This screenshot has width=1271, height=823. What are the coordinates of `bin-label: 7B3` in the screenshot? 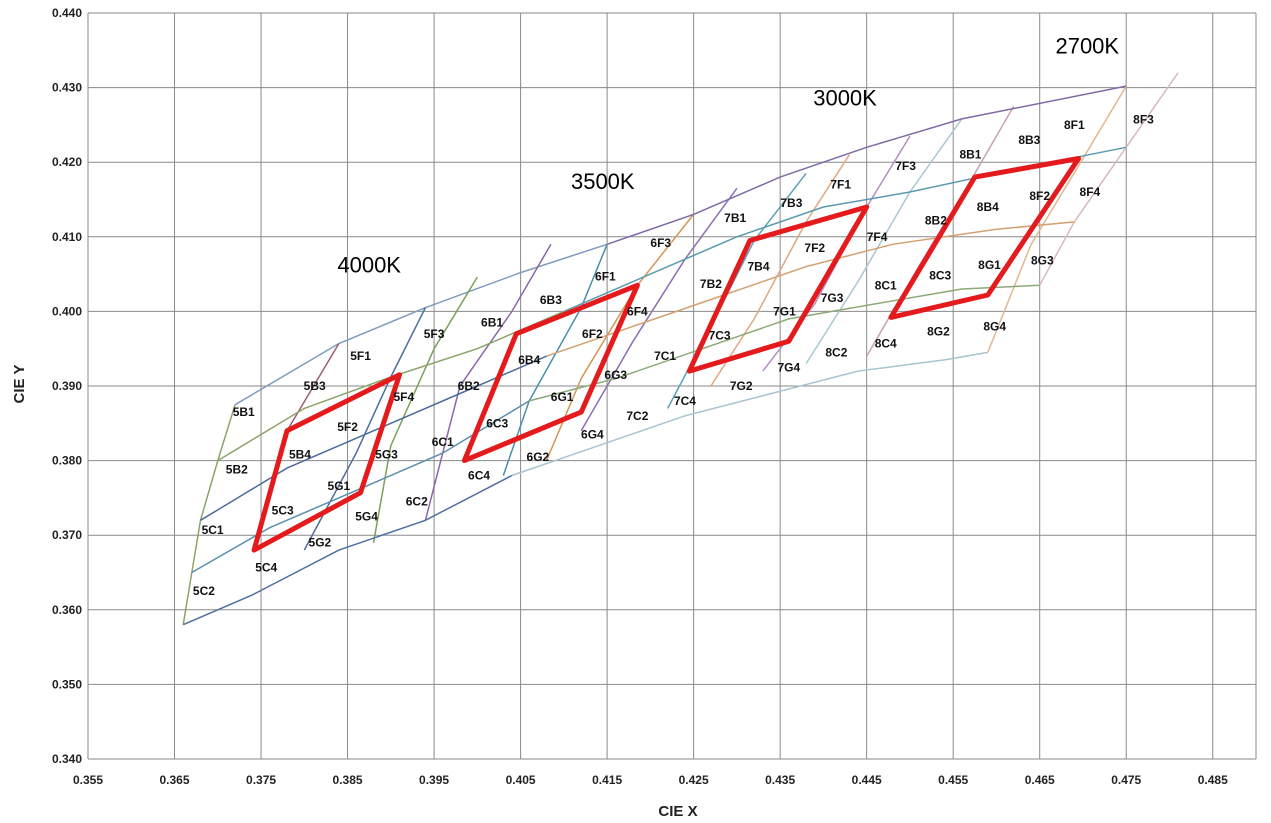 It's located at (791, 203).